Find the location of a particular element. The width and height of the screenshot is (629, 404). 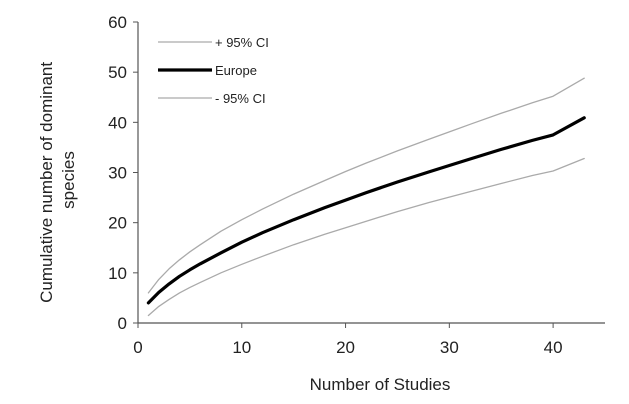

legend-label: - 95% CI is located at coordinates (240, 98).